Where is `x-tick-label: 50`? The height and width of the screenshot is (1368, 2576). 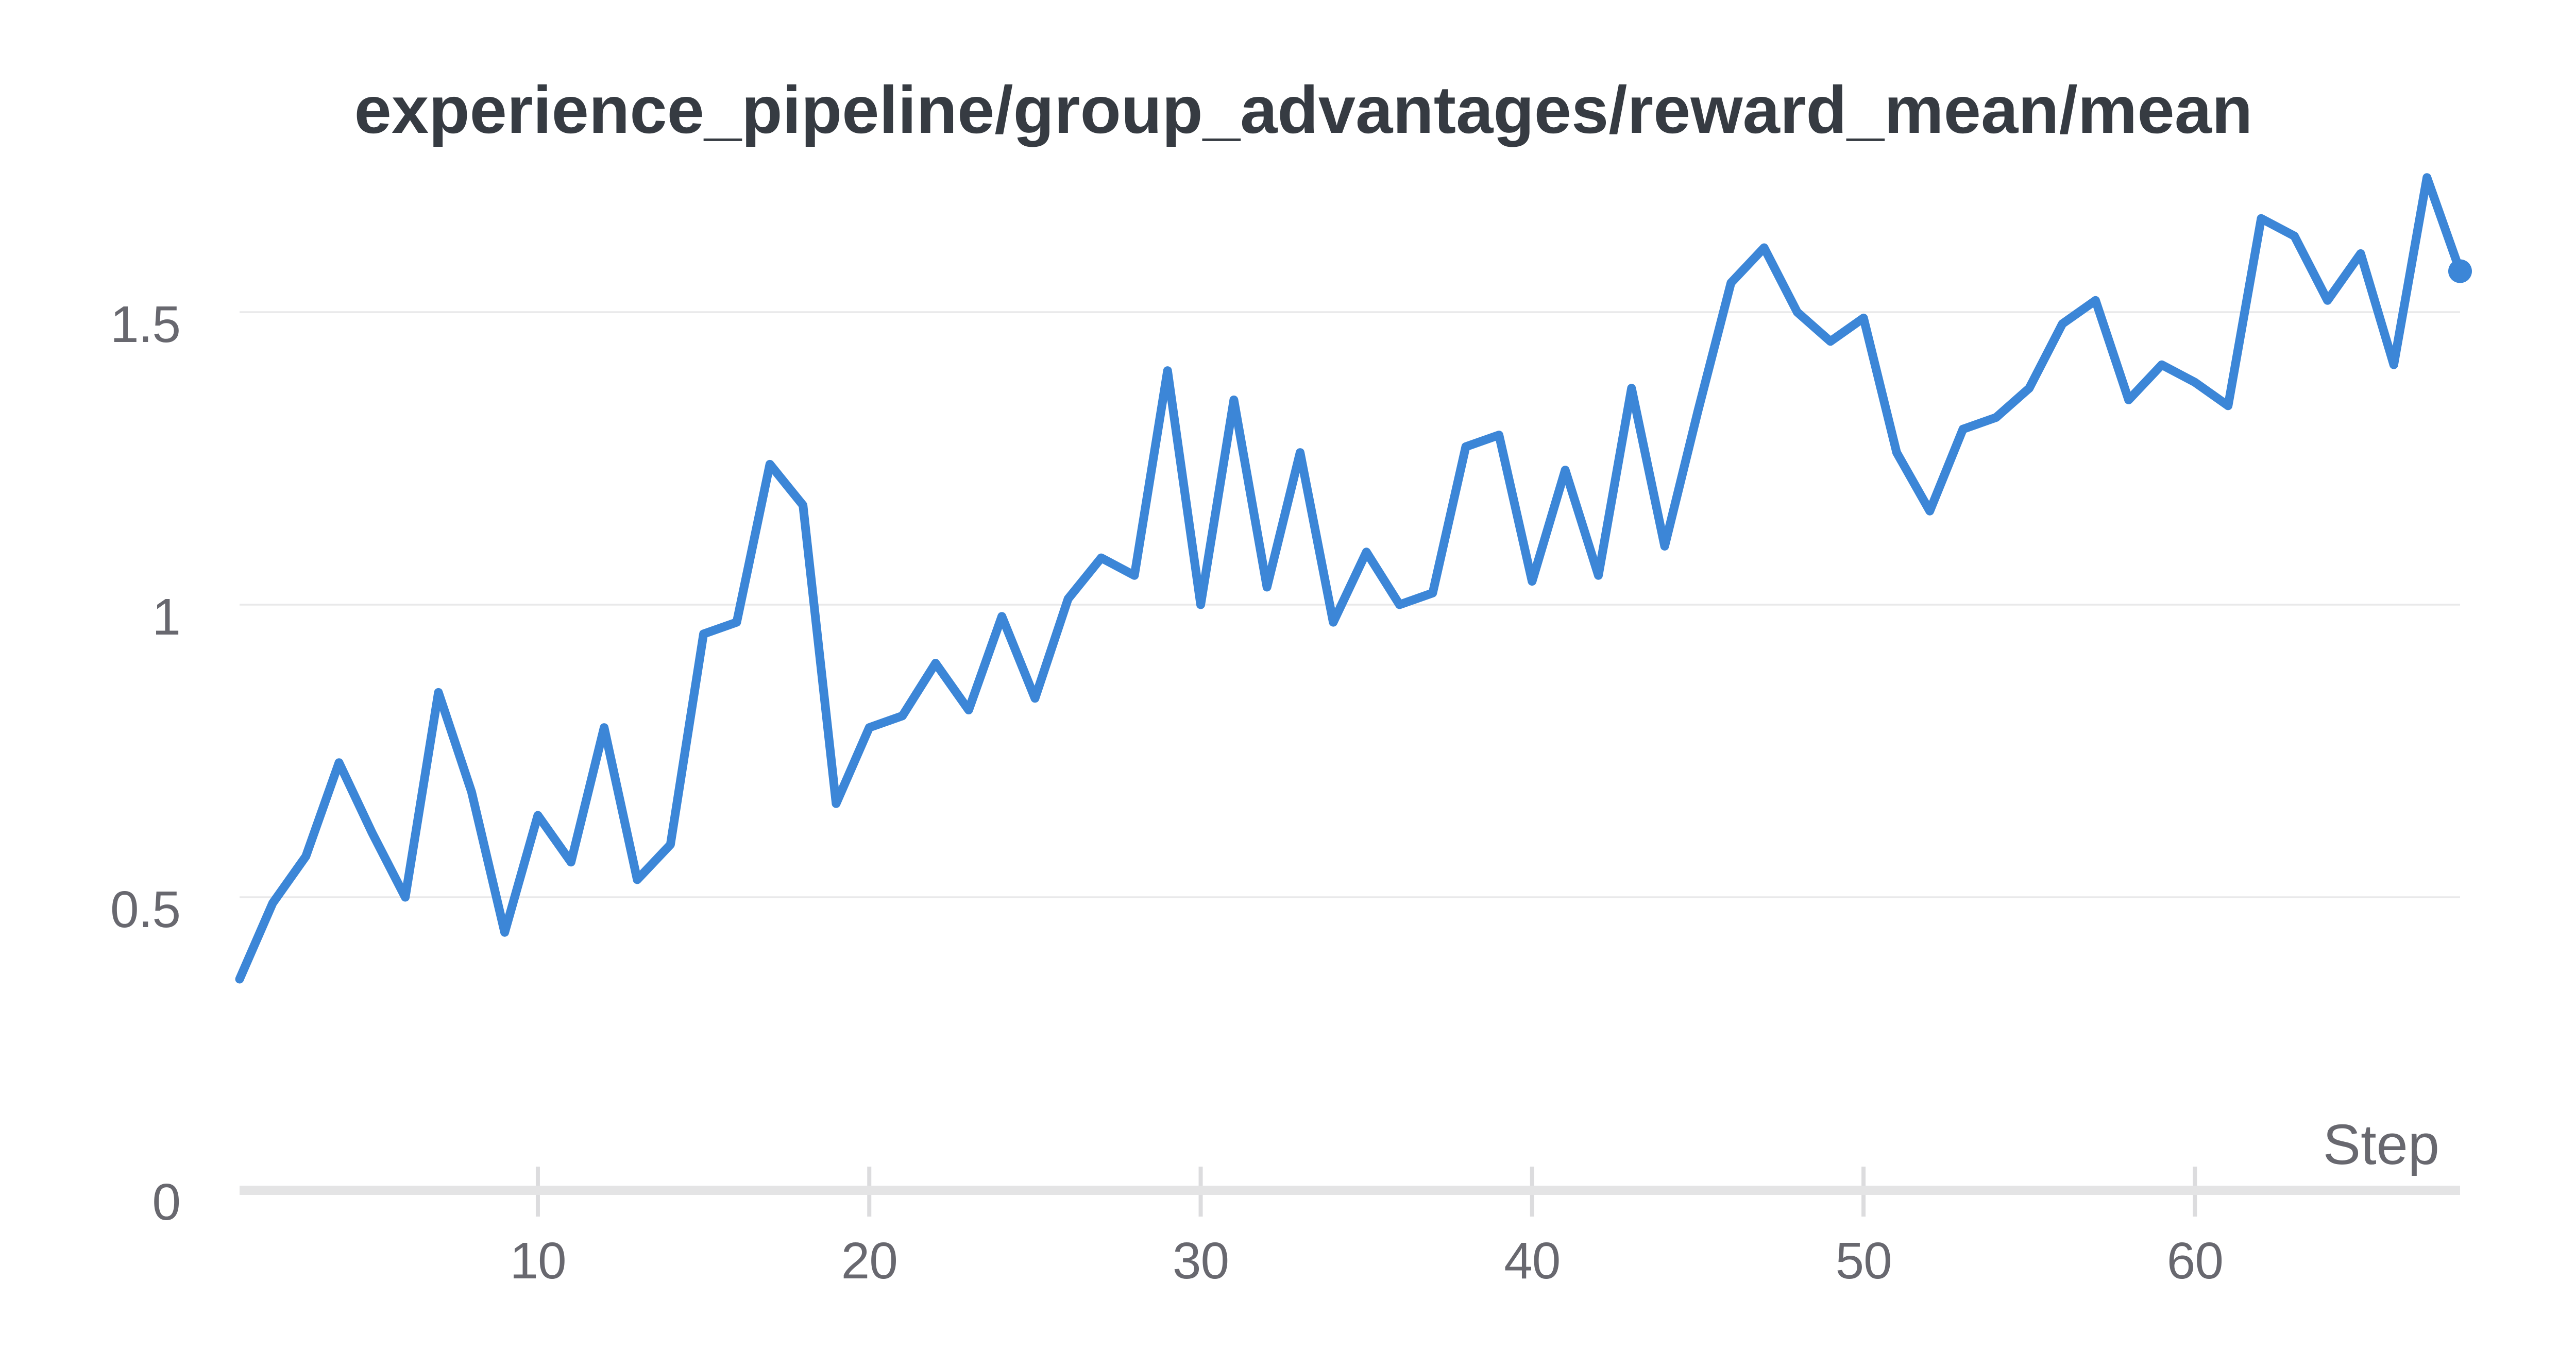 x-tick-label: 50 is located at coordinates (1863, 1261).